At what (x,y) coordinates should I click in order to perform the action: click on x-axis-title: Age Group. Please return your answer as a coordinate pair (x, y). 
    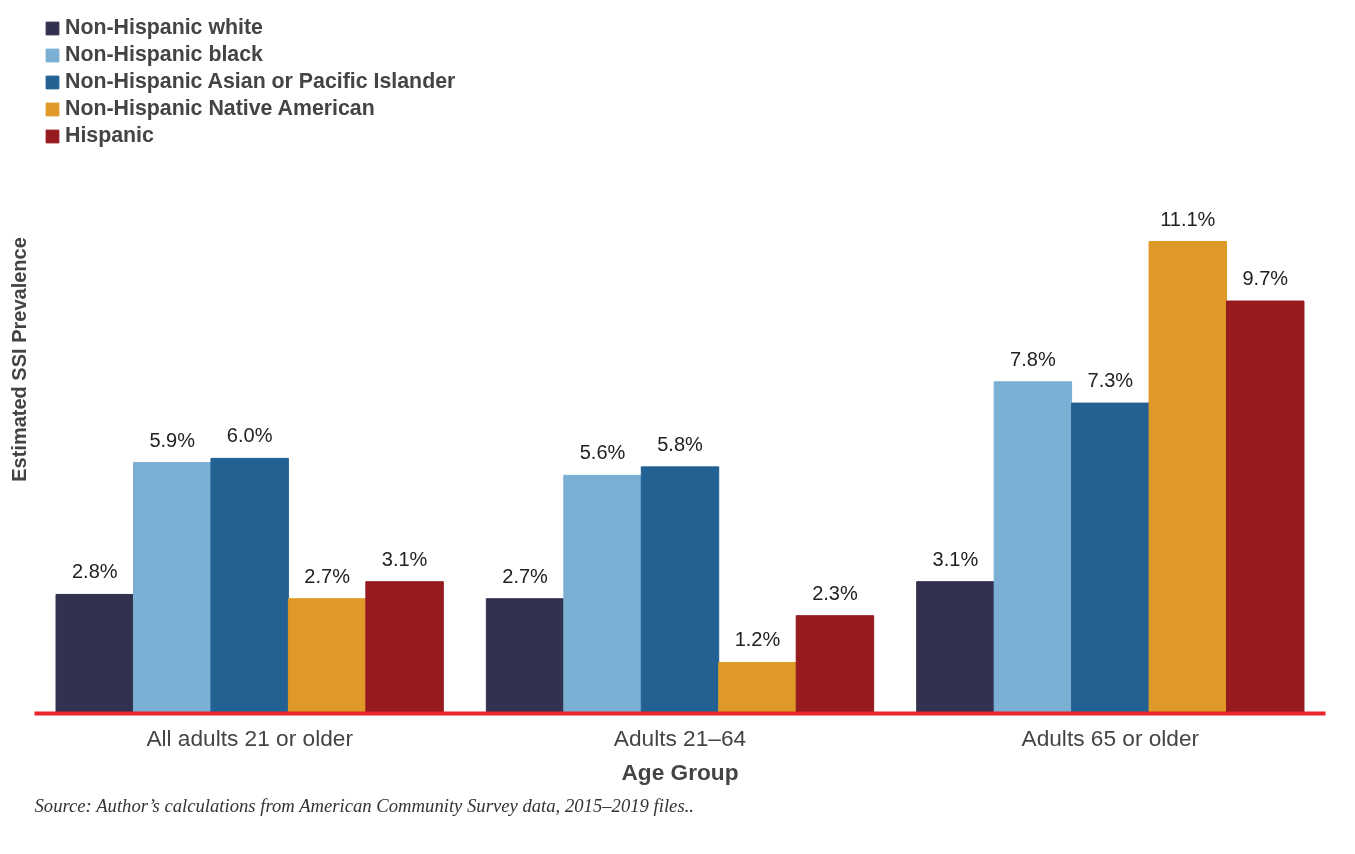
    Looking at the image, I should click on (680, 771).